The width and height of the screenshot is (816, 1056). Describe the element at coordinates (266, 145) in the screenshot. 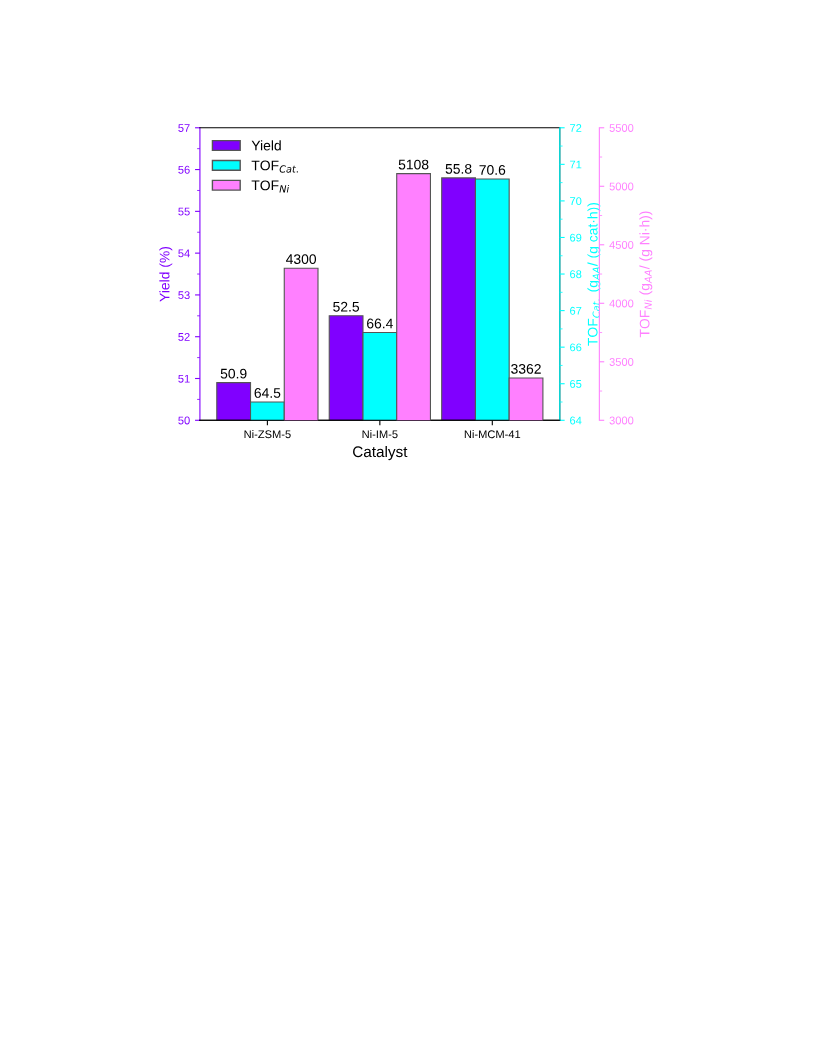

I see `legend-label: Yield` at that location.